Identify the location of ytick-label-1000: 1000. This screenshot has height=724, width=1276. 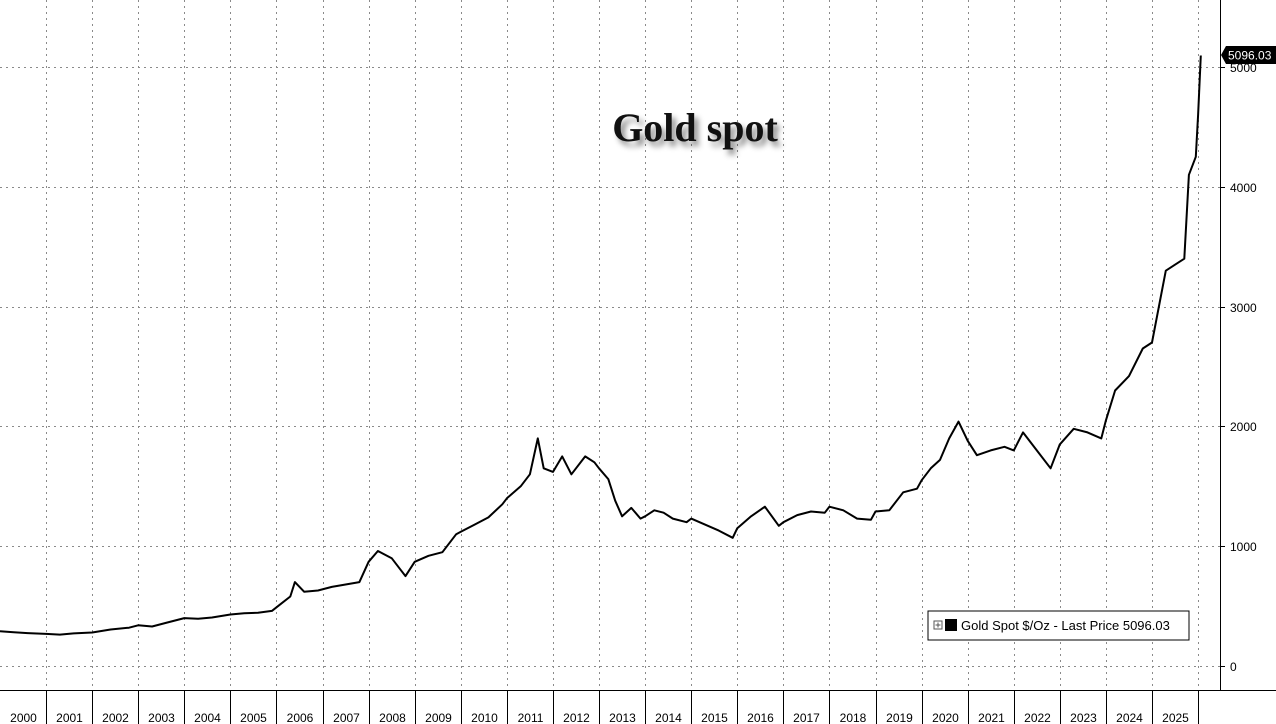
(1243, 547).